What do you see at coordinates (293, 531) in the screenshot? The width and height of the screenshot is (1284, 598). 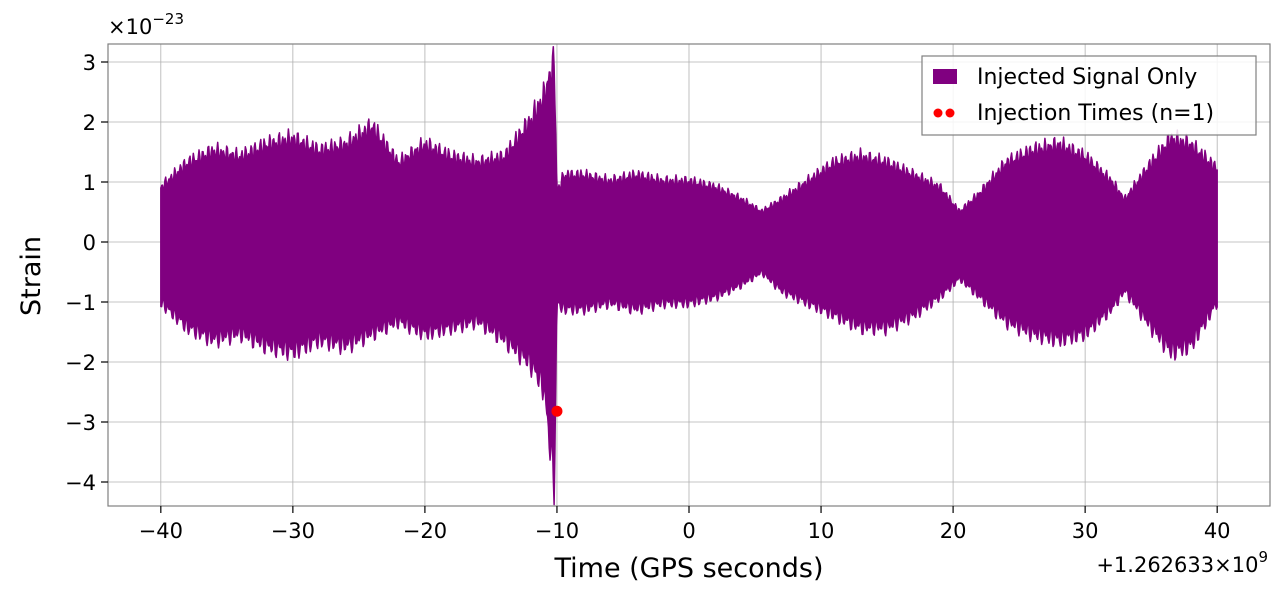 I see `x-tick-label: −30` at bounding box center [293, 531].